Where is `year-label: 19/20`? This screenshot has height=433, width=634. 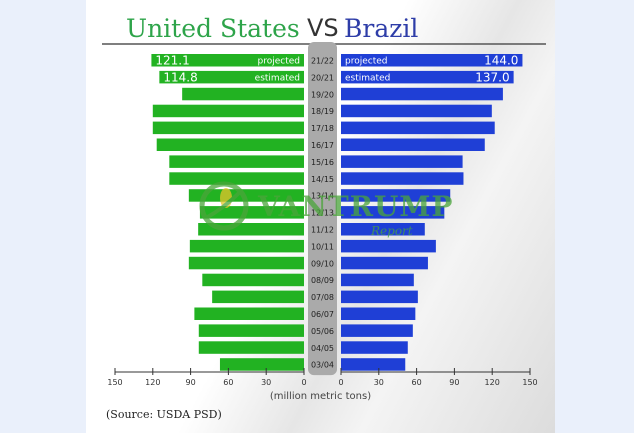 year-label: 19/20 is located at coordinates (322, 94).